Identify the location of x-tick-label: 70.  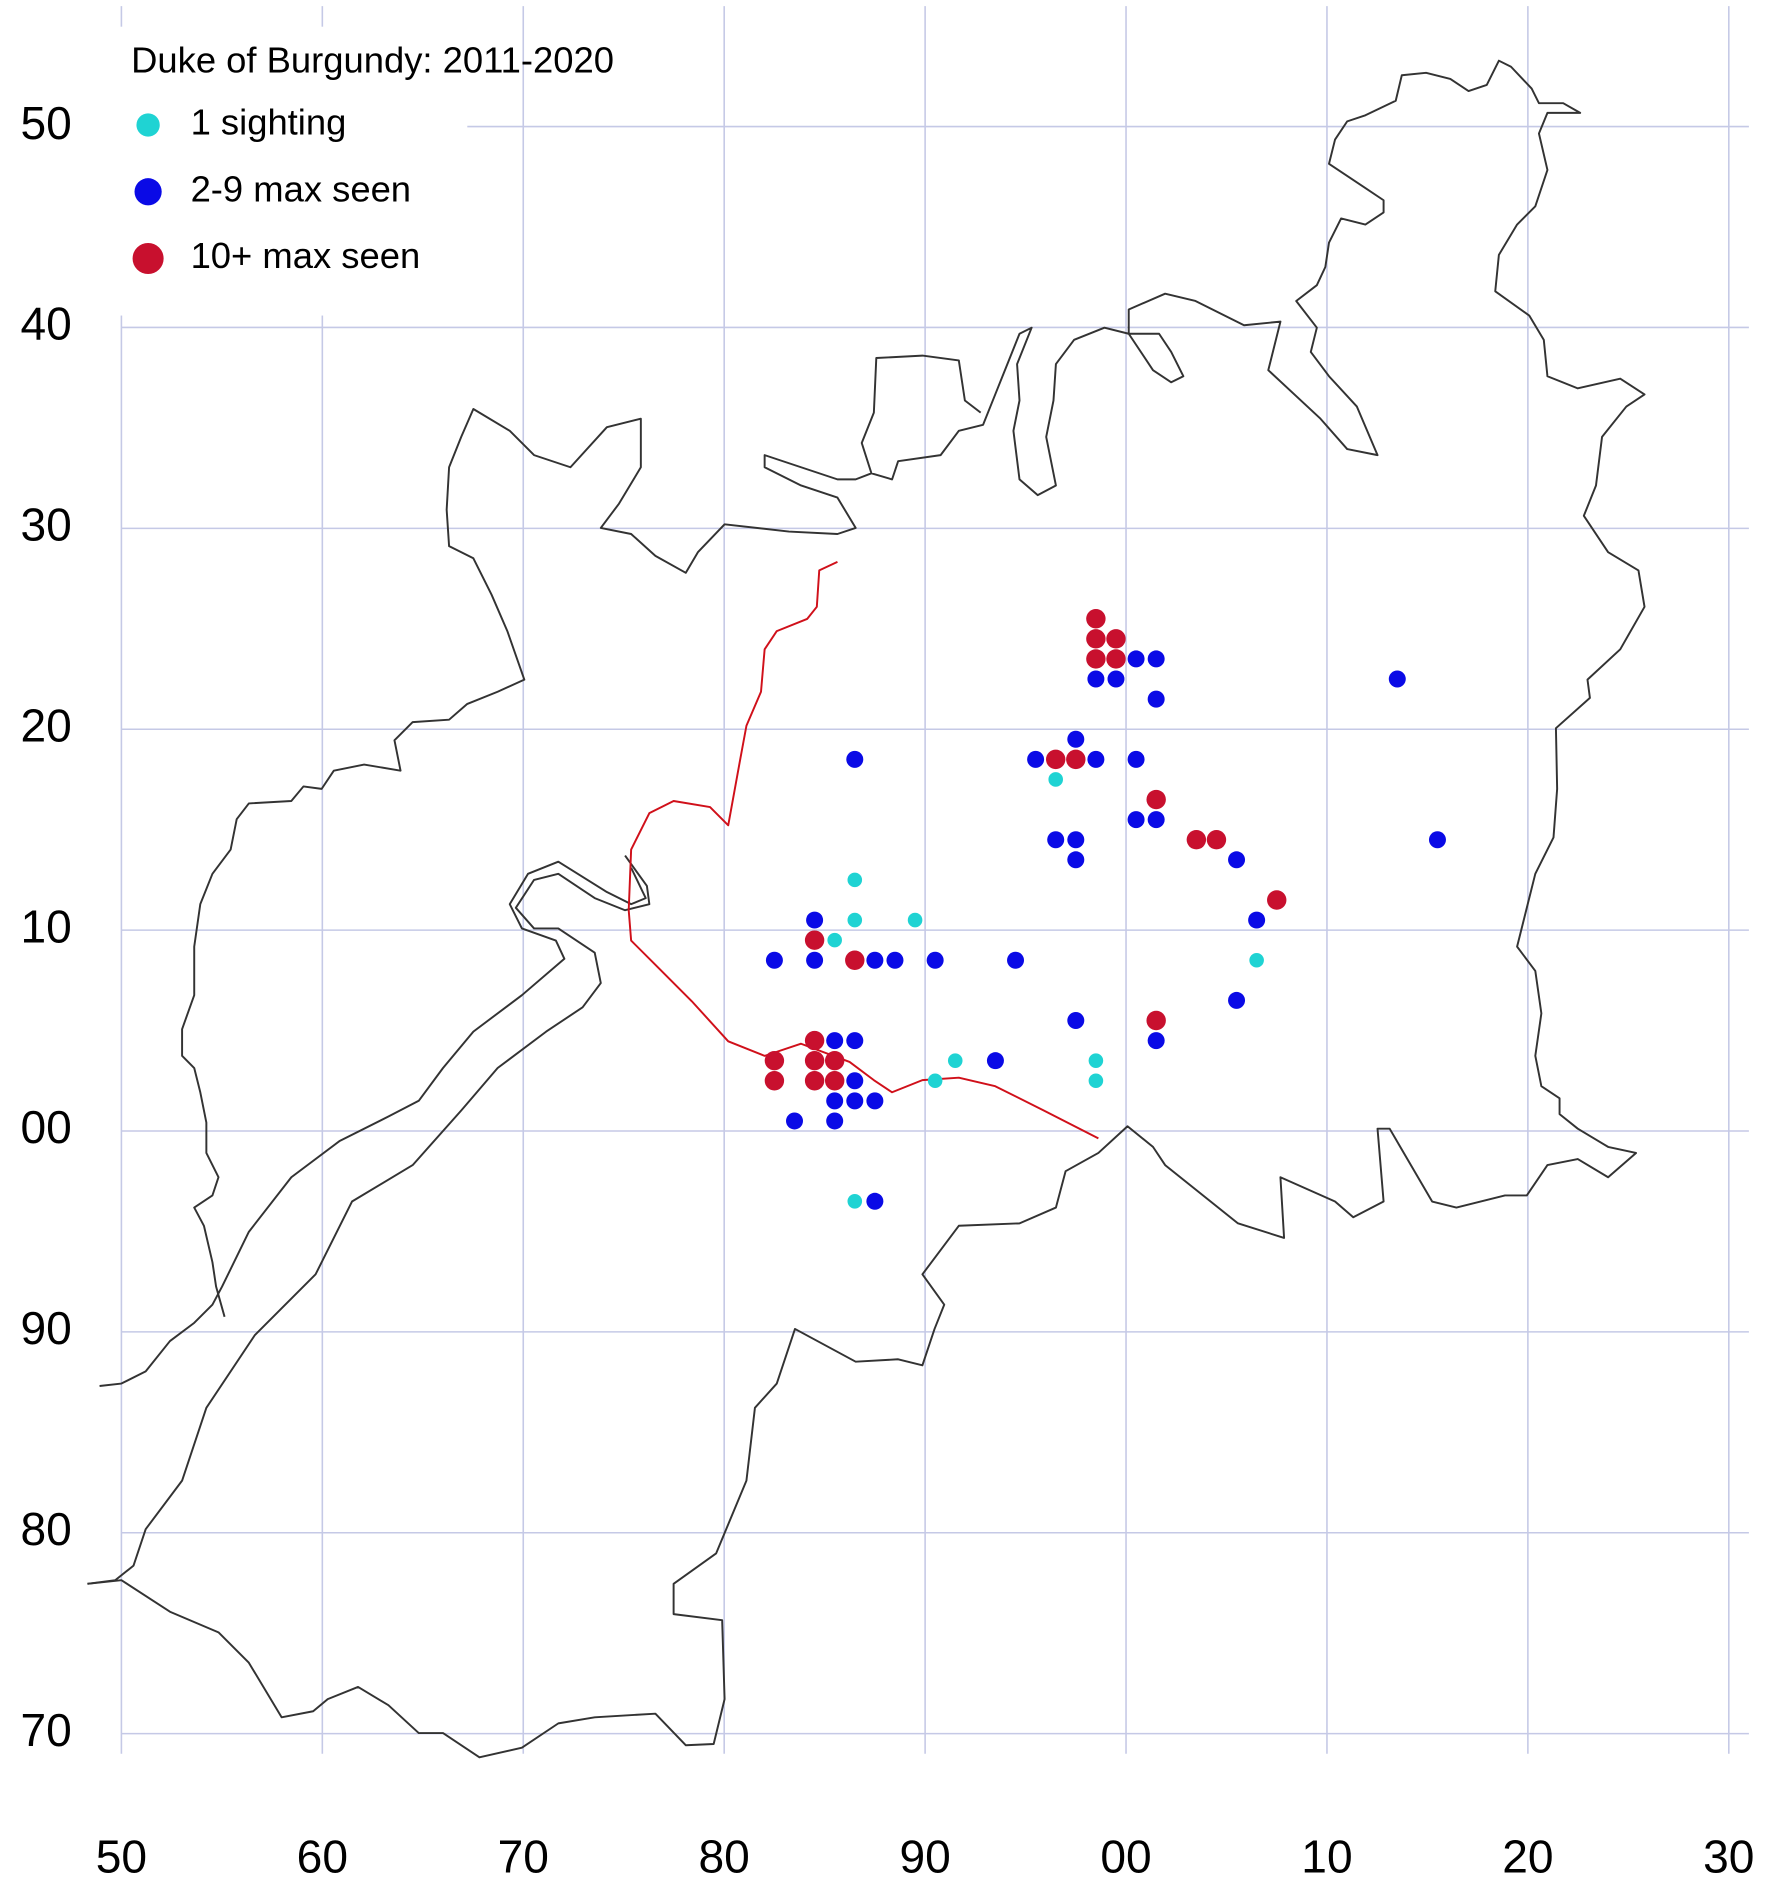
(523, 1857).